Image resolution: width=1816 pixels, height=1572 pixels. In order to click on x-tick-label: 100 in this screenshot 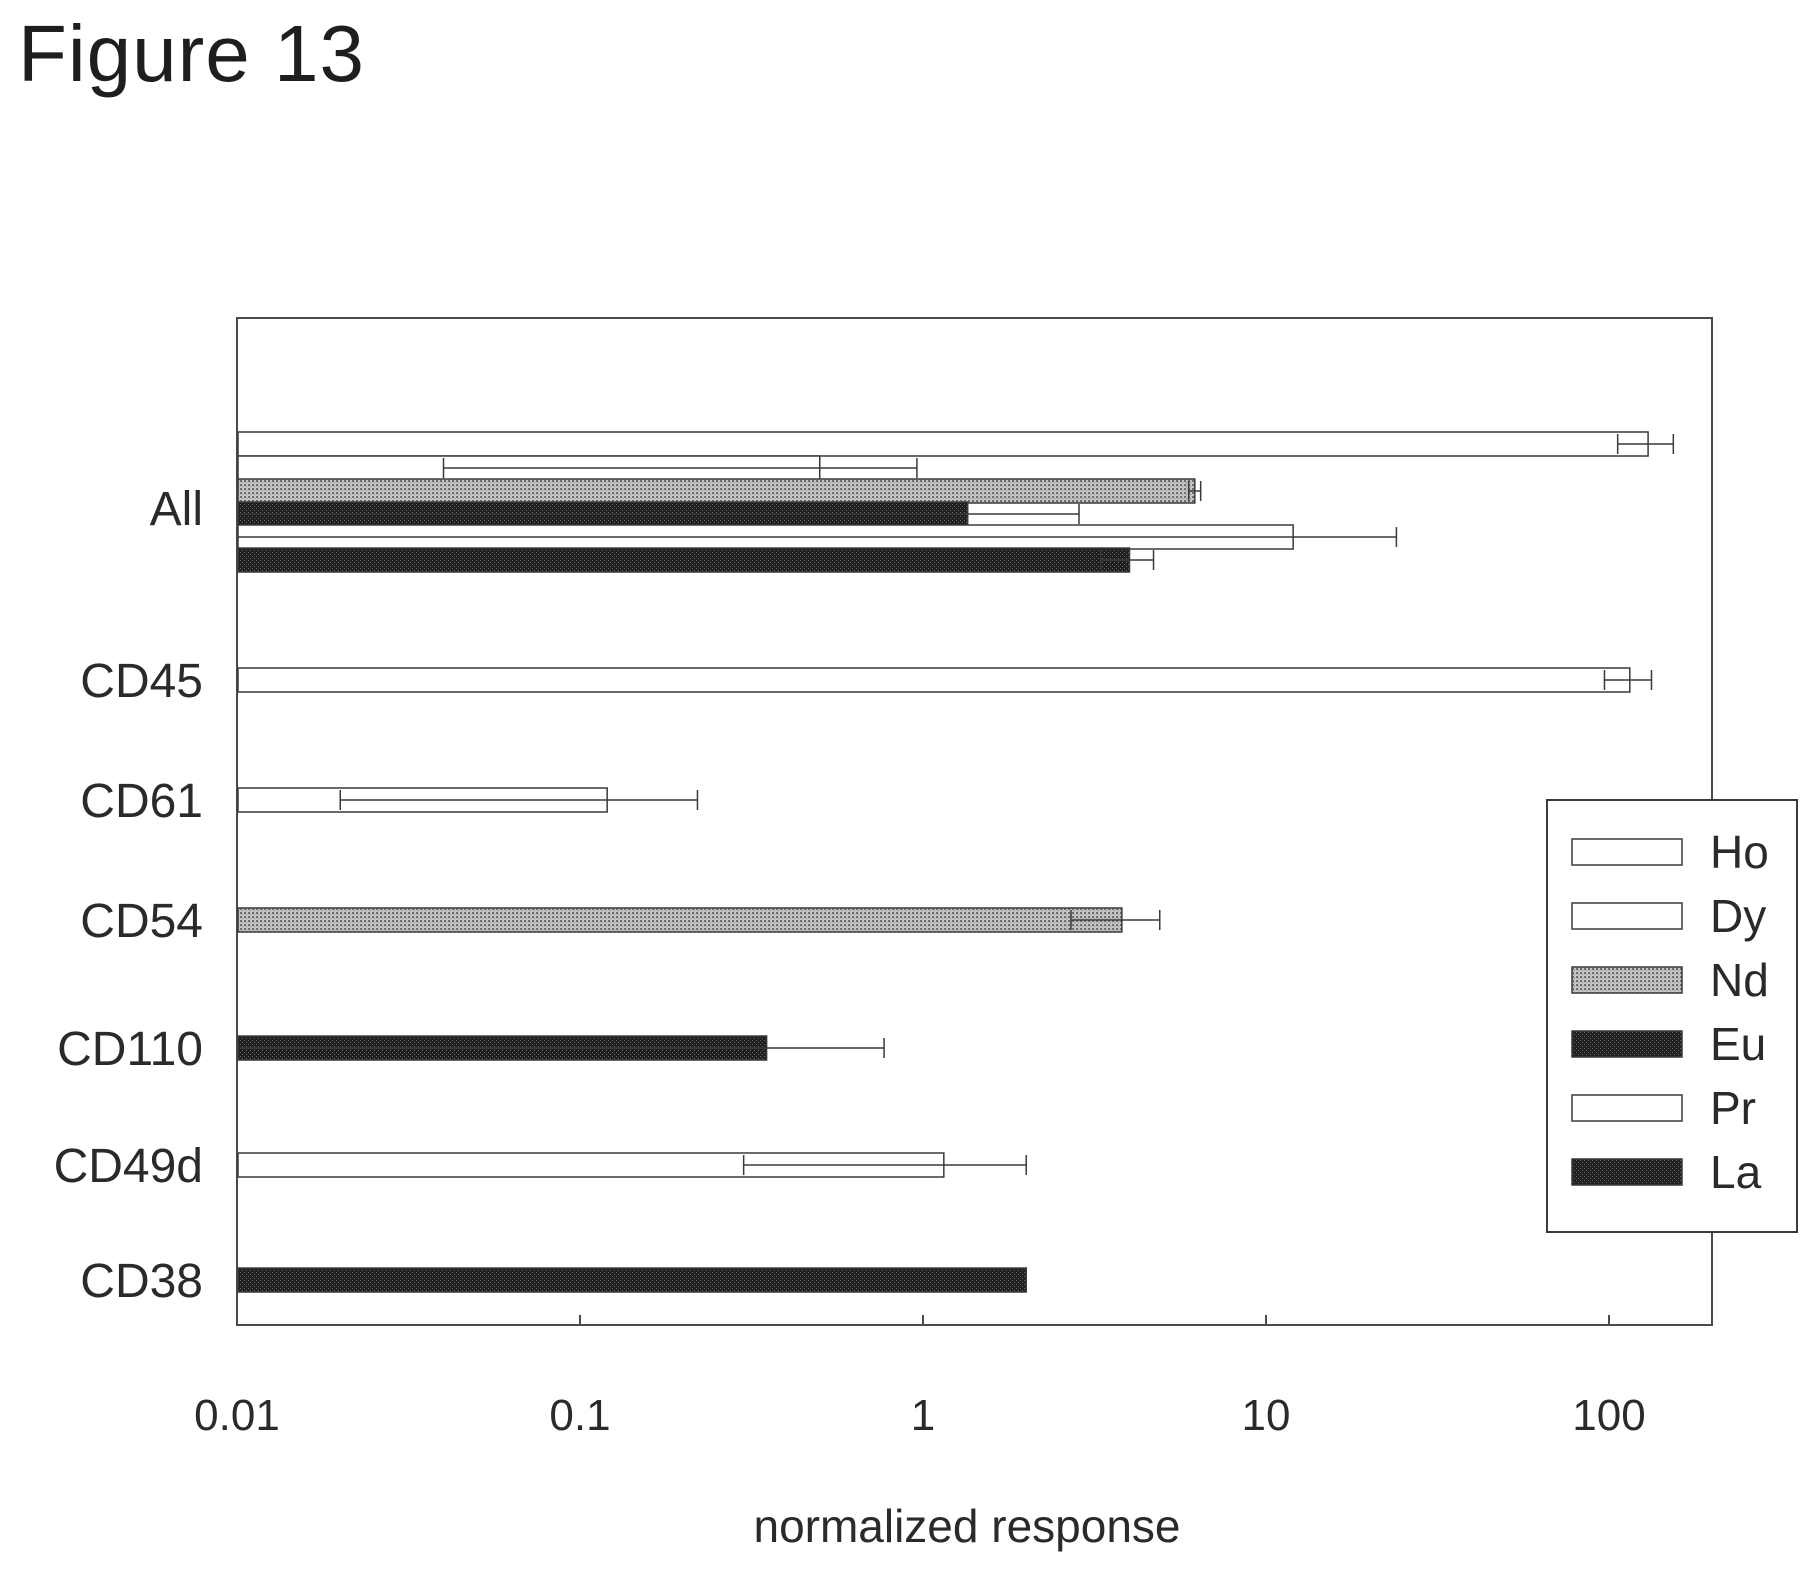, I will do `click(1608, 1415)`.